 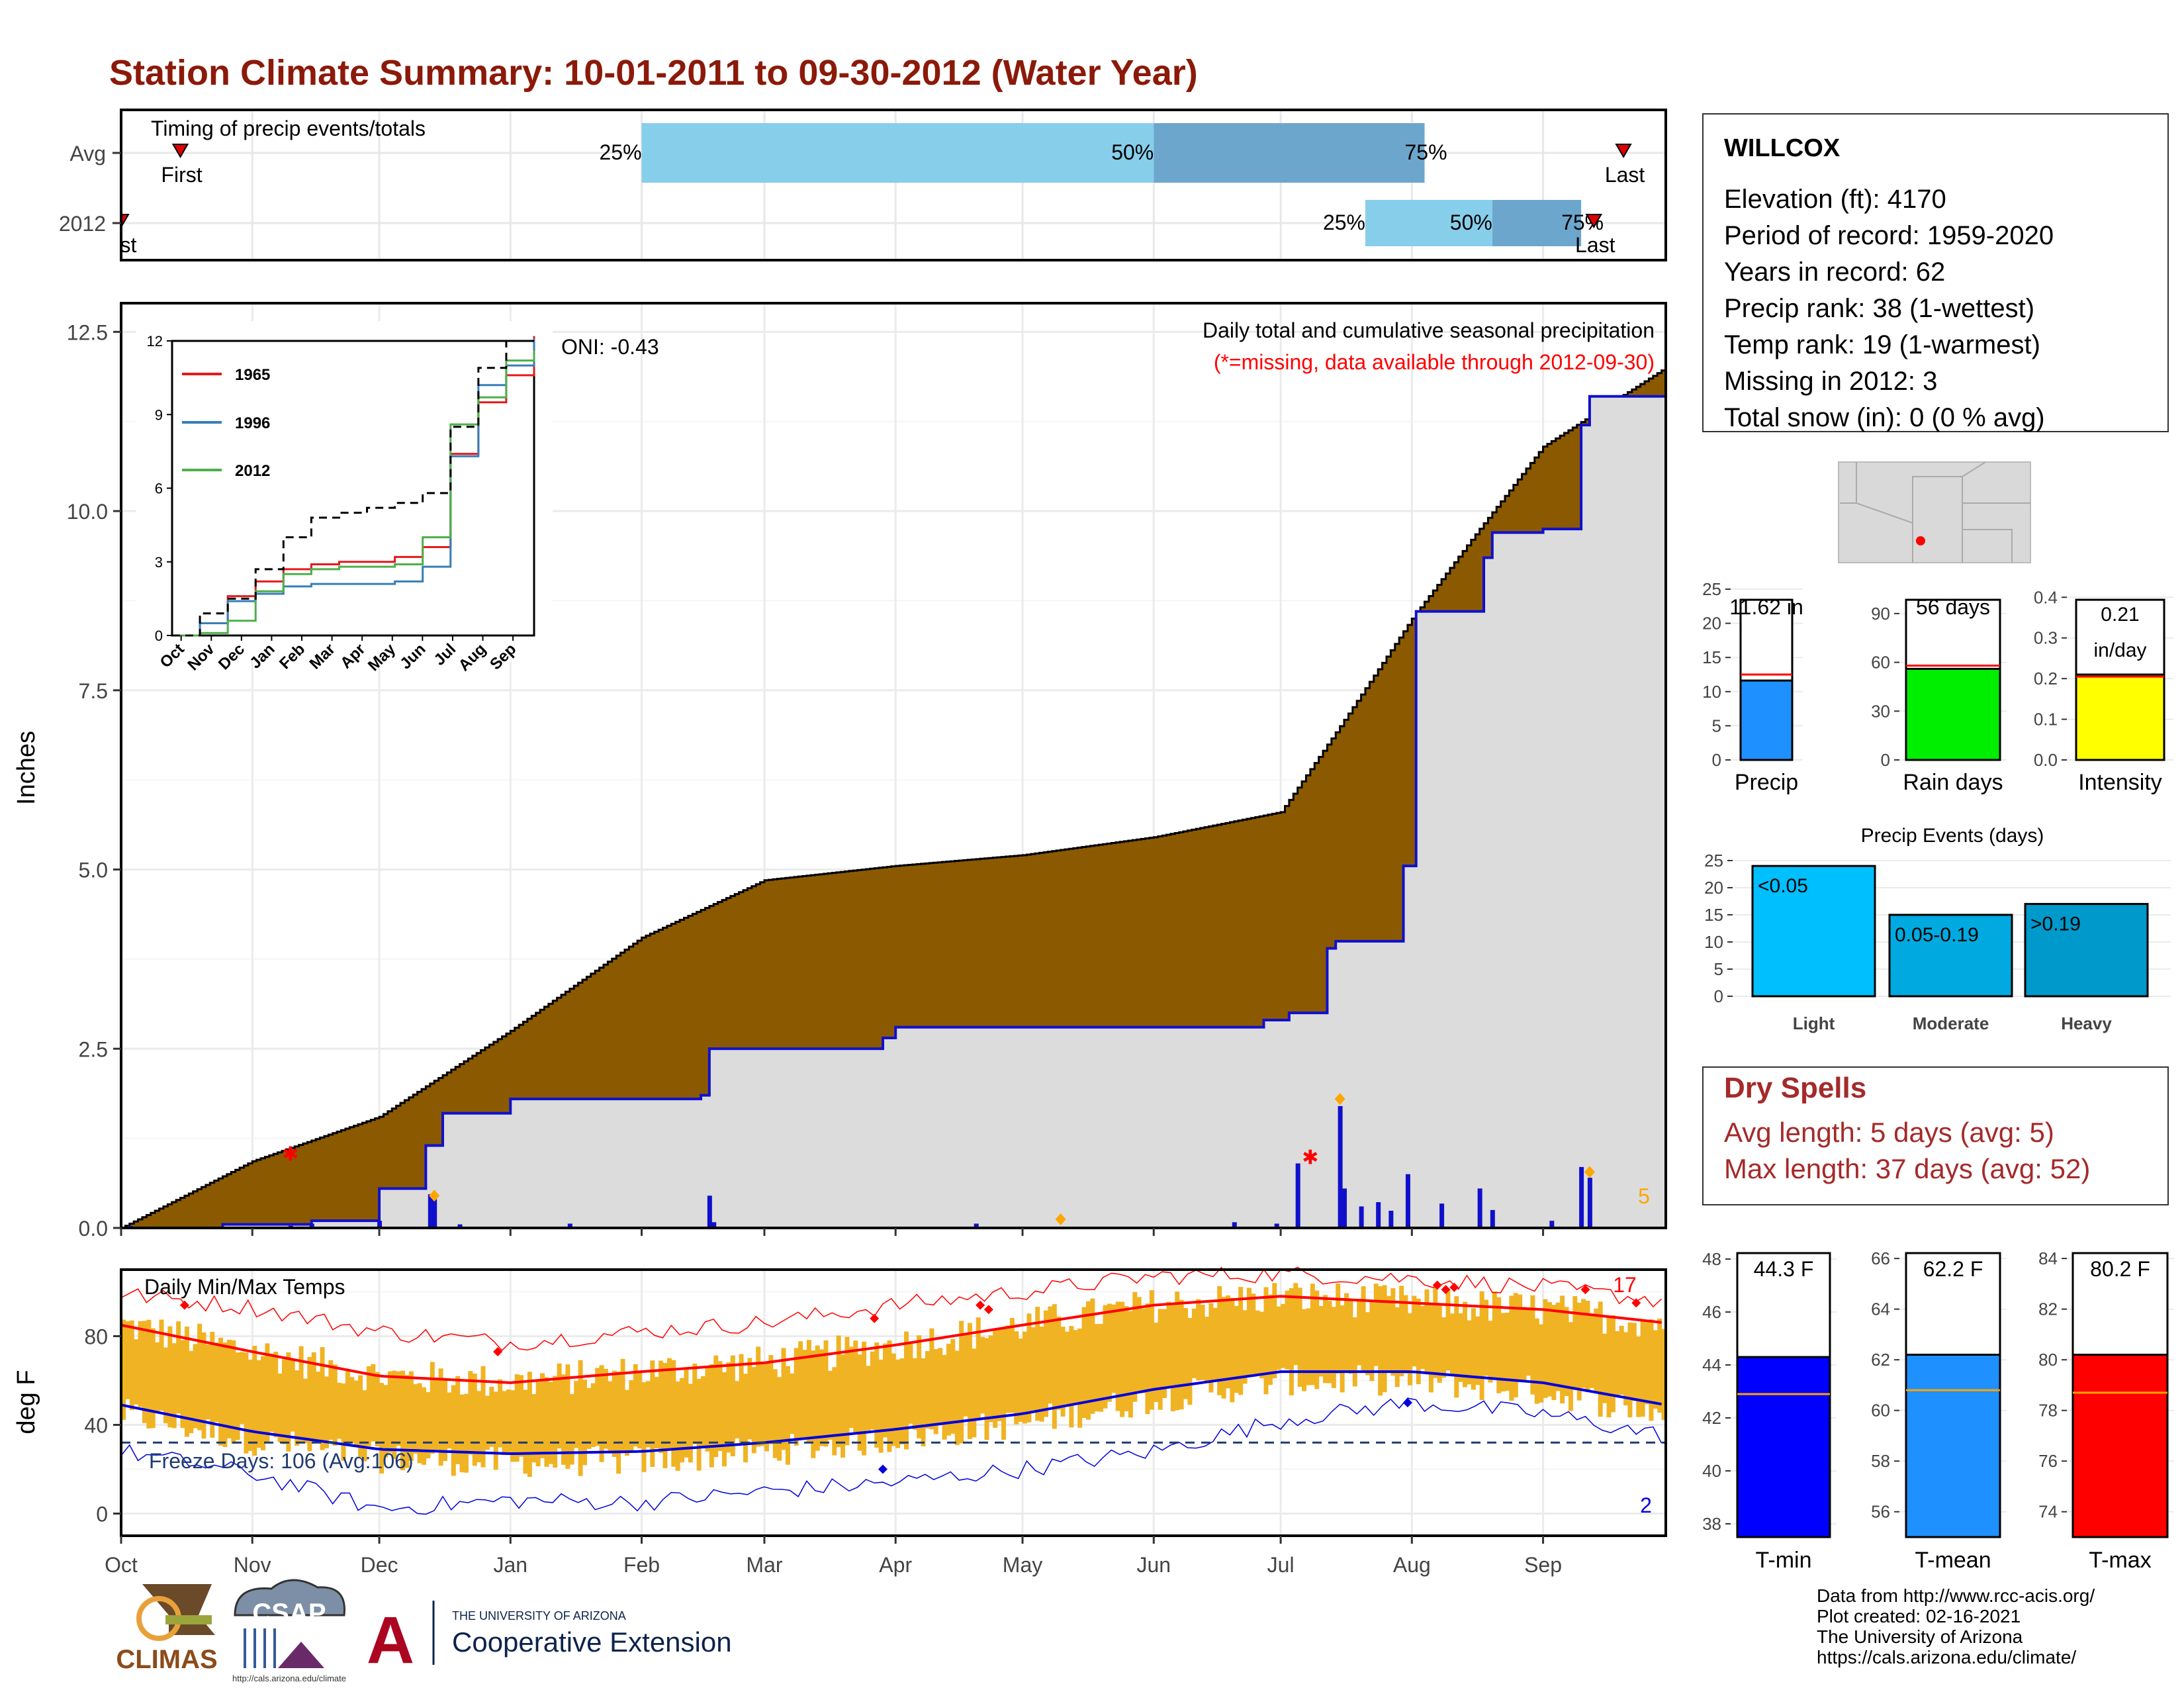 What do you see at coordinates (1835, 199) in the screenshot?
I see `station-line: Elevation (ft): 4170` at bounding box center [1835, 199].